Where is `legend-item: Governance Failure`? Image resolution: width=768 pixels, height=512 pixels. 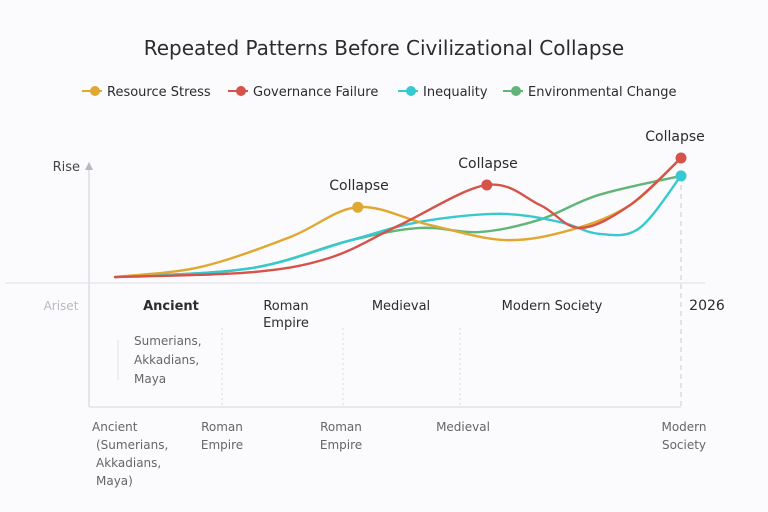 legend-item: Governance Failure is located at coordinates (303, 92).